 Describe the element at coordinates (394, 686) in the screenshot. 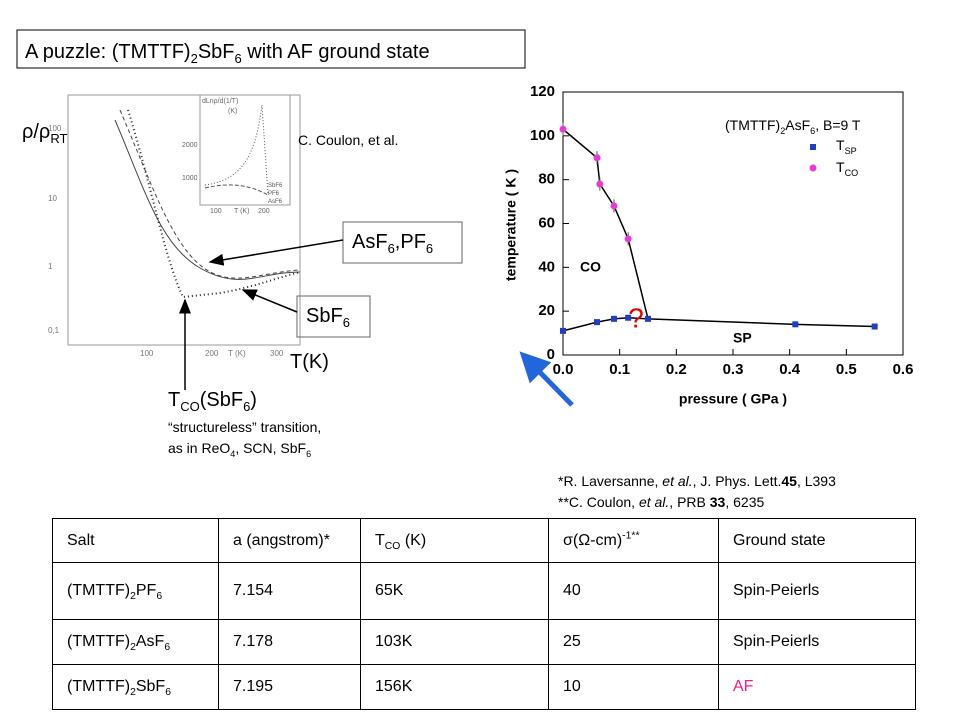

I see `text: 156K` at that location.